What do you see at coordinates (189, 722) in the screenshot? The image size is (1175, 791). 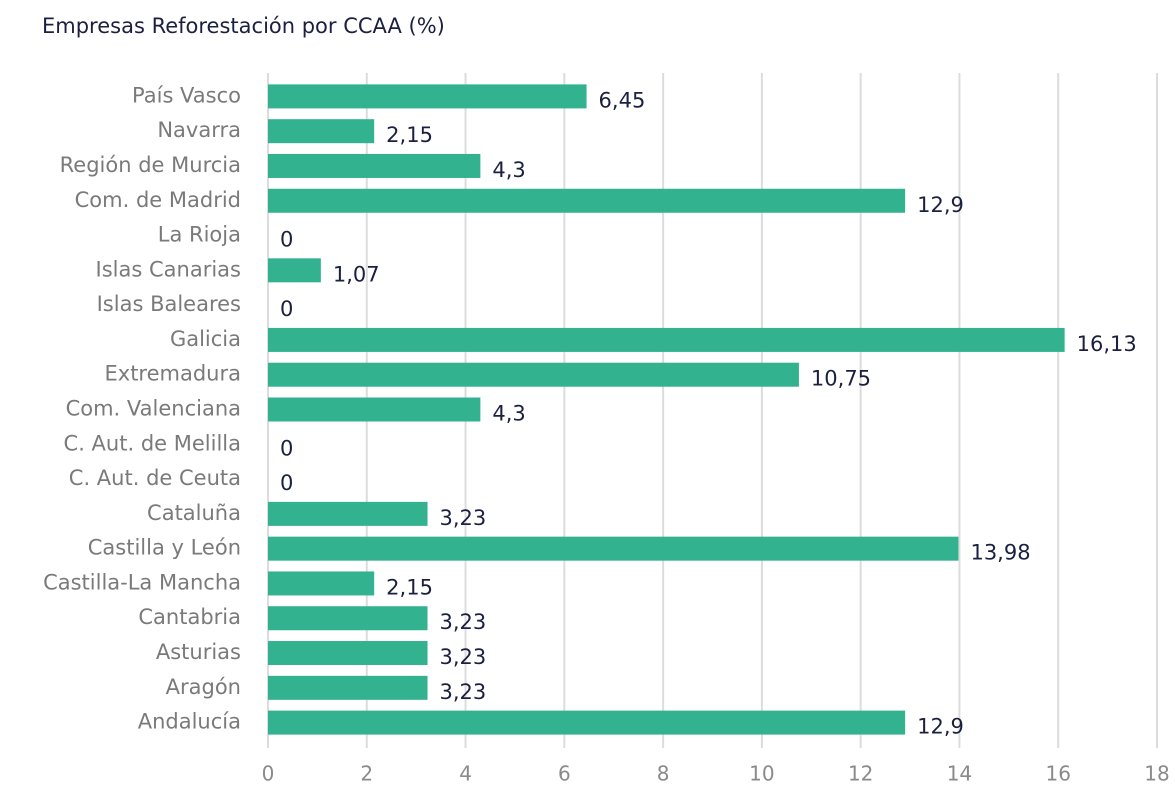 I see `y-tick-label: Andalucía` at bounding box center [189, 722].